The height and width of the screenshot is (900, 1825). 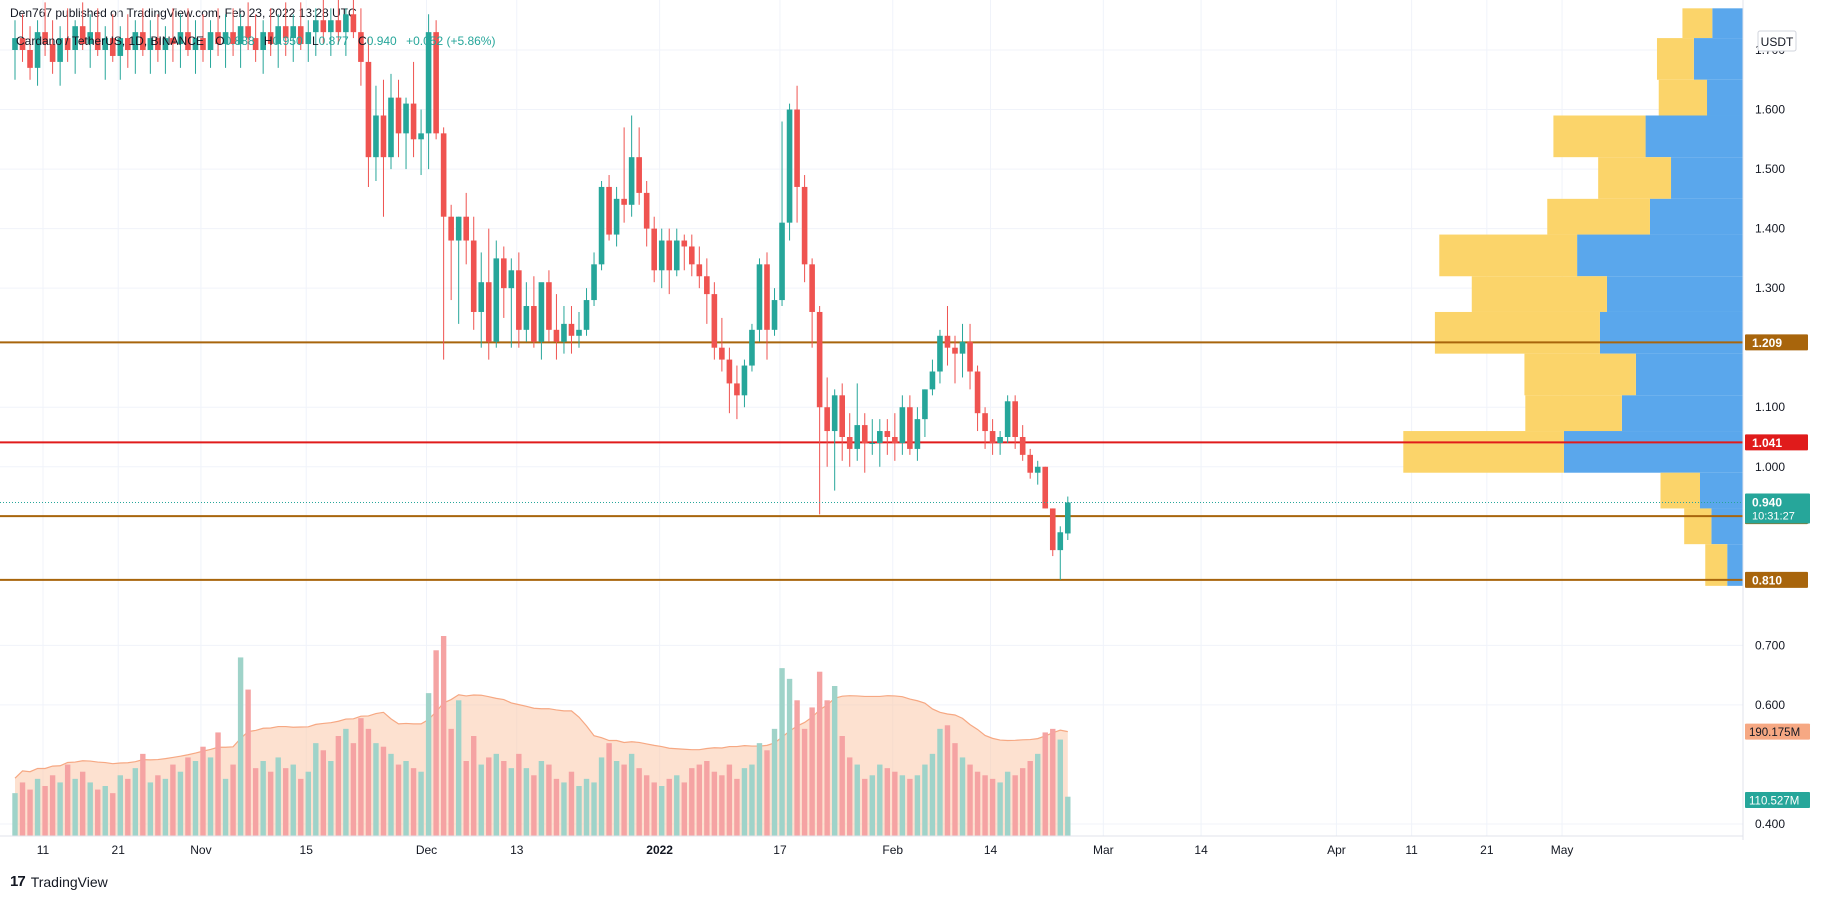 I want to click on currency-badge: USDT, so click(x=1777, y=41).